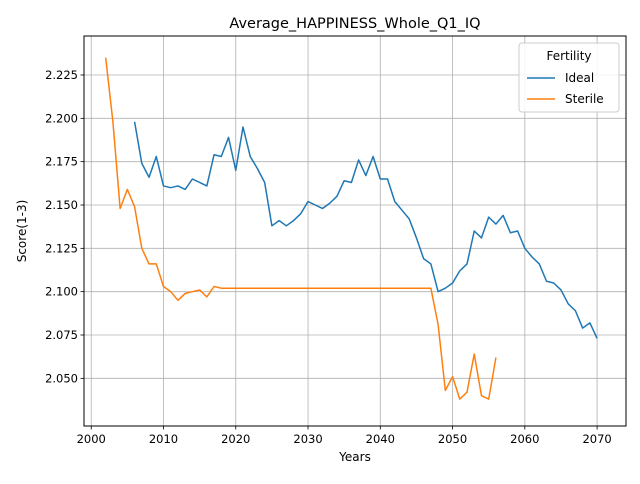  Describe the element at coordinates (61, 205) in the screenshot. I see `y-tick-label: 2.150` at that location.